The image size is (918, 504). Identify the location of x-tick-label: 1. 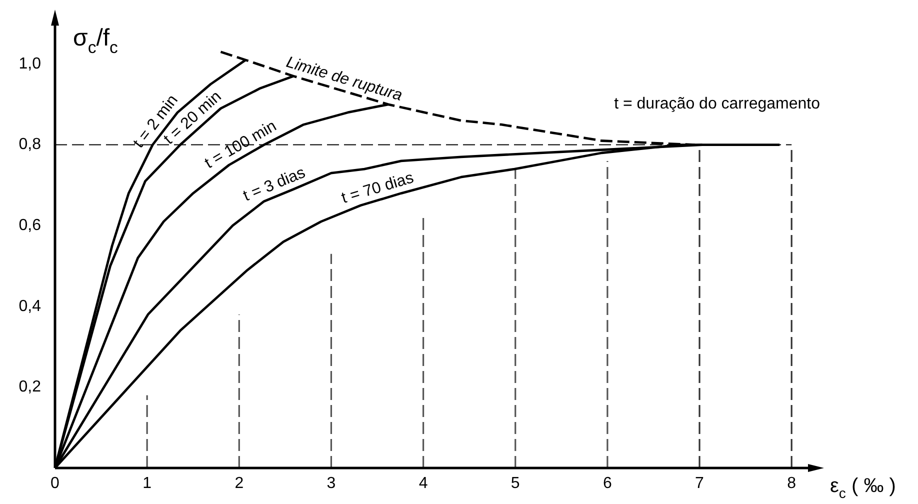
(147, 483).